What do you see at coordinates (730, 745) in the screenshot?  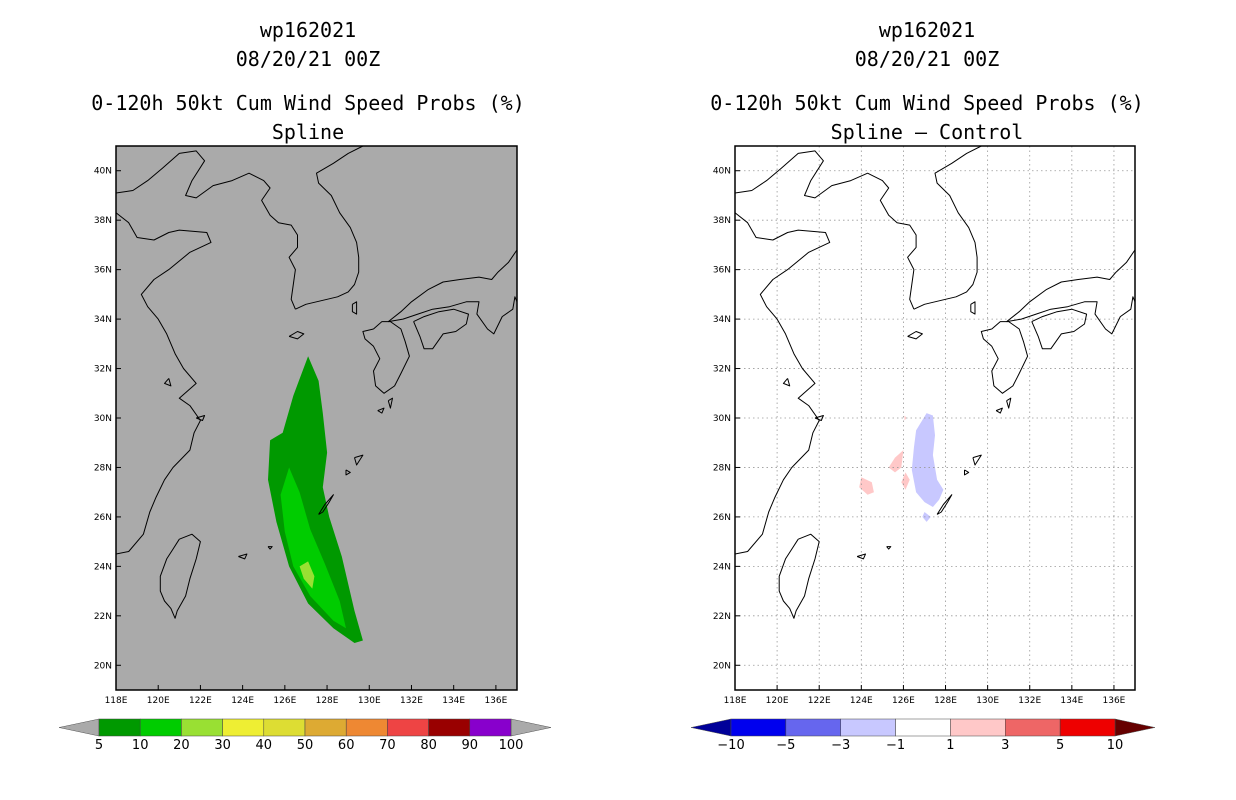 I see `colorbar-label: −10` at bounding box center [730, 745].